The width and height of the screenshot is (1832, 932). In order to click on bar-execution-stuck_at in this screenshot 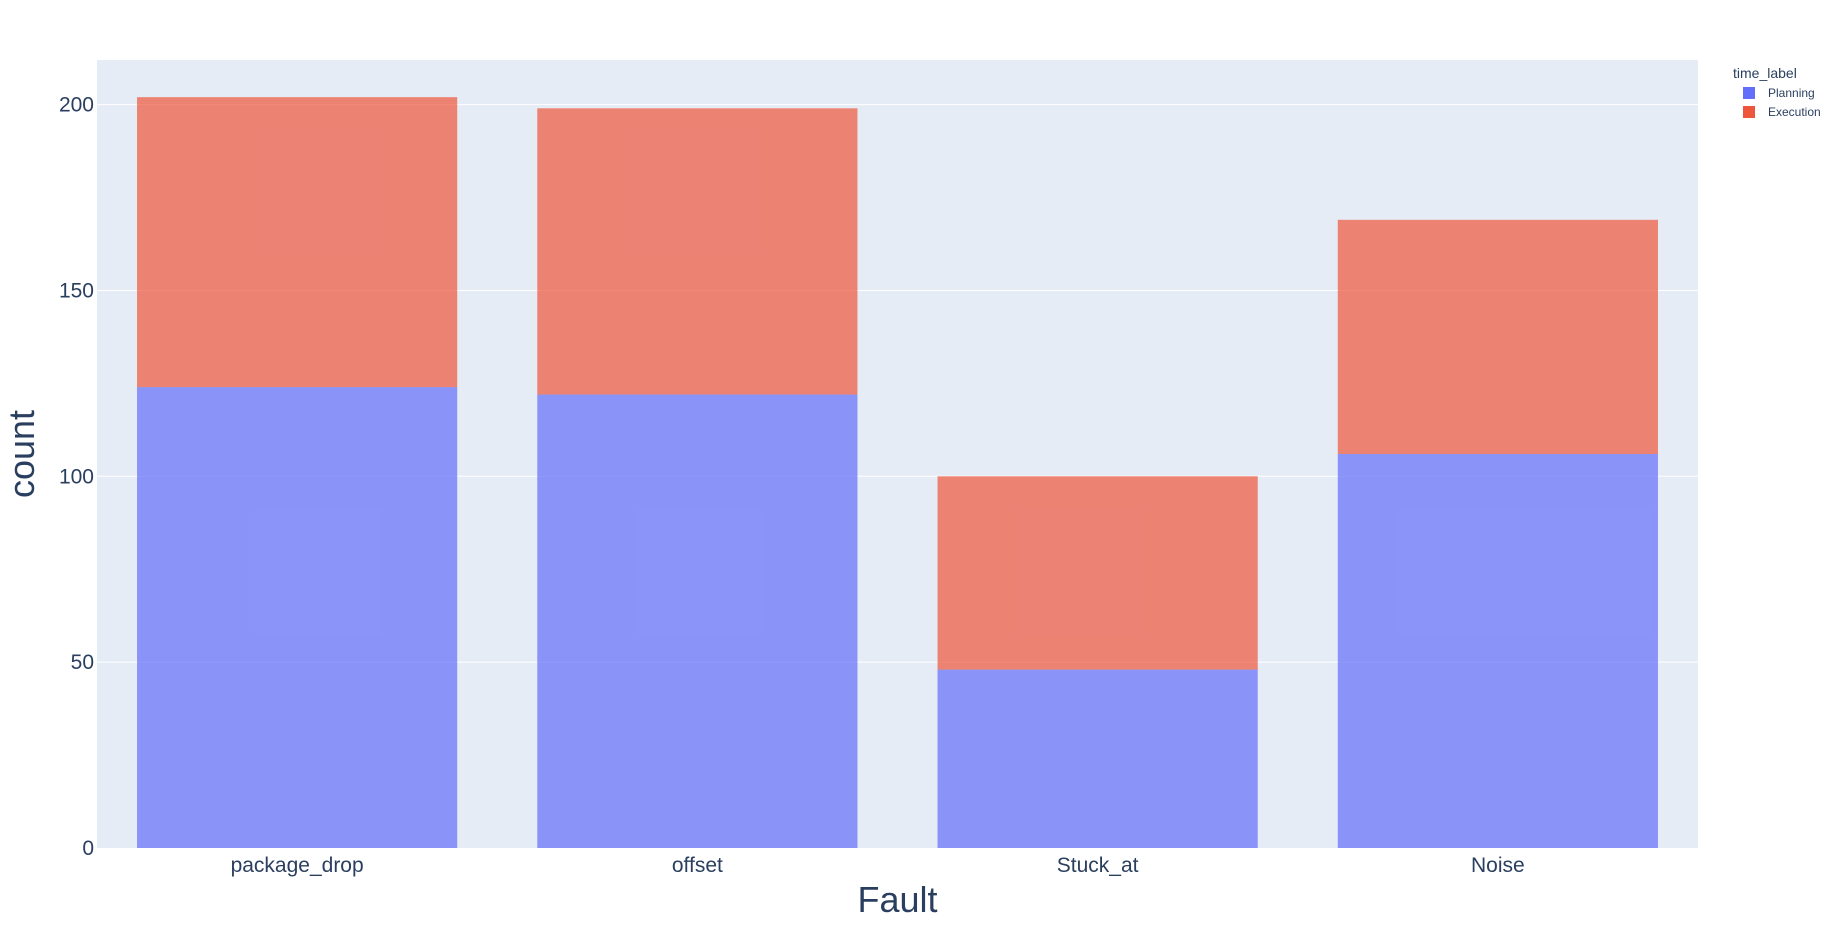, I will do `click(1097, 573)`.